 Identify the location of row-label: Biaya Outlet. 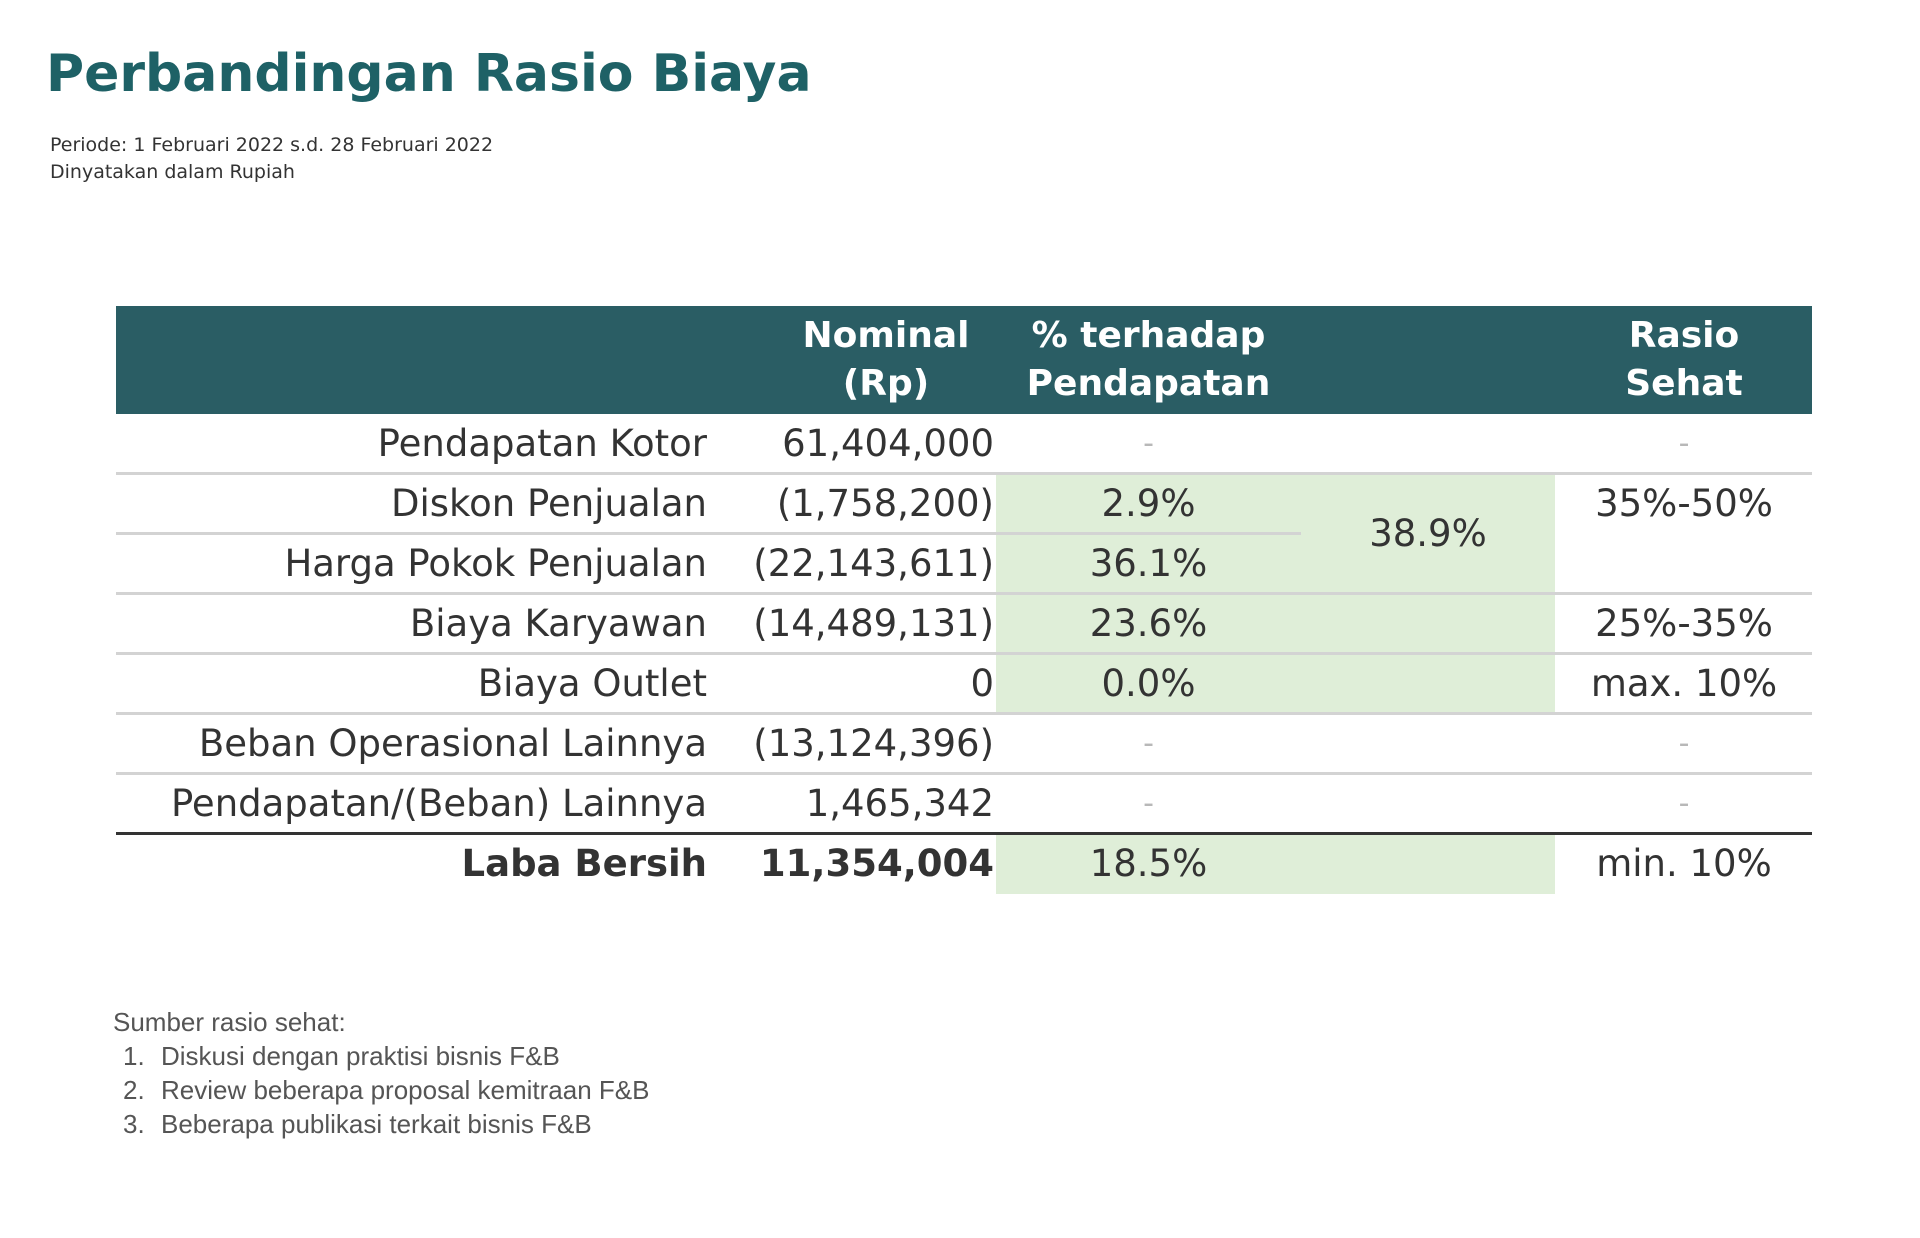
(592, 683).